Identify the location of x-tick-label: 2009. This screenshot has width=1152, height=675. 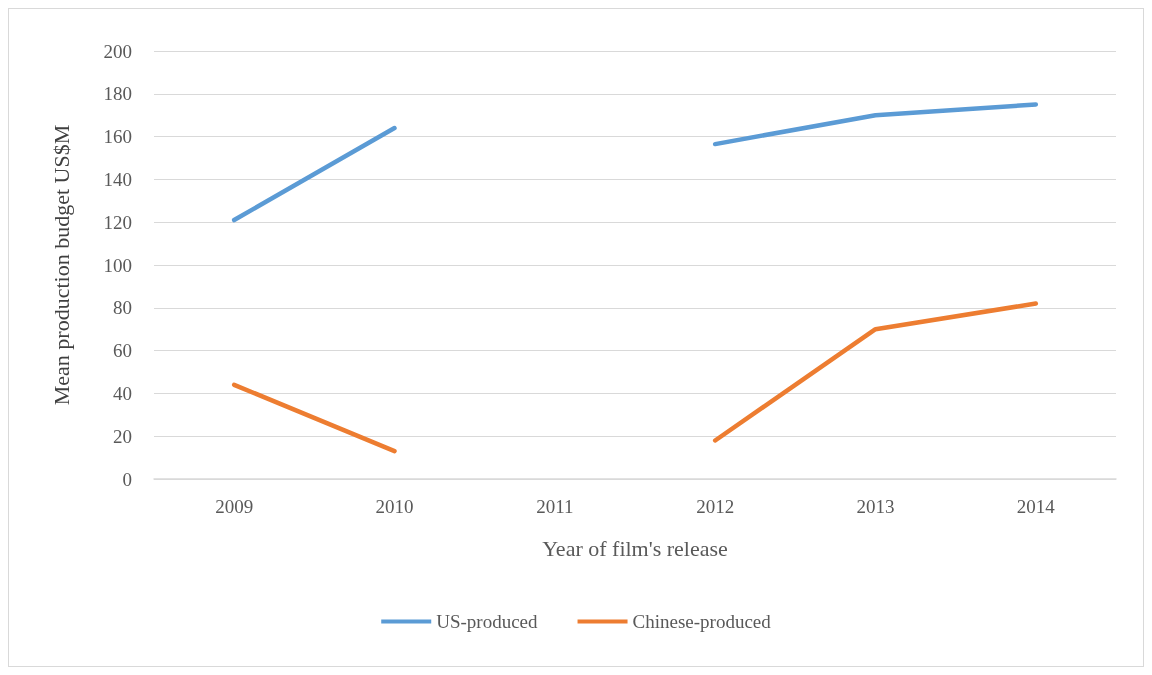
(234, 506).